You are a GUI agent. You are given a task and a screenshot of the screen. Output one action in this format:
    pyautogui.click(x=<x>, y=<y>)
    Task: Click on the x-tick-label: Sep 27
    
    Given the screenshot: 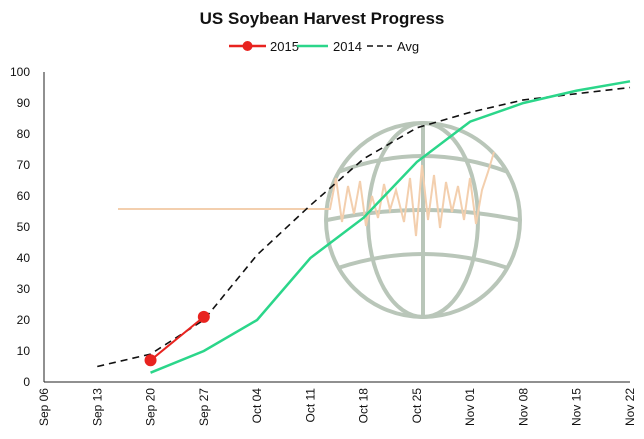 What is the action you would take?
    pyautogui.click(x=204, y=407)
    